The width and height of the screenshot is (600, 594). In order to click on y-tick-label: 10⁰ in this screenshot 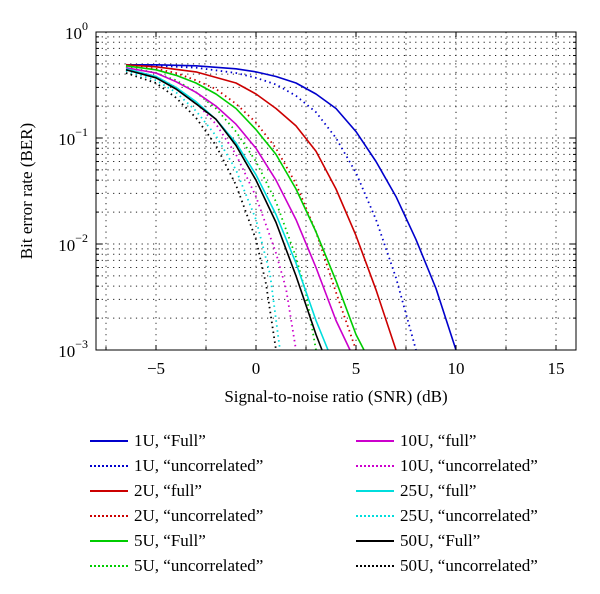, I will do `click(76, 31)`.